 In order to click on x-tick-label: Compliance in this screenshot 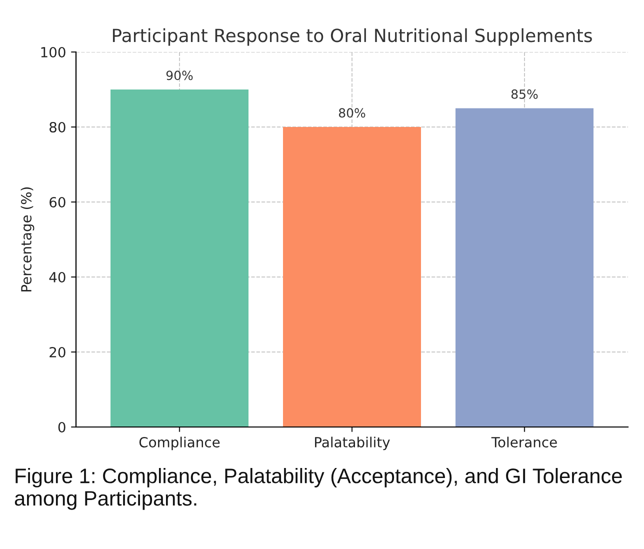, I will do `click(179, 443)`.